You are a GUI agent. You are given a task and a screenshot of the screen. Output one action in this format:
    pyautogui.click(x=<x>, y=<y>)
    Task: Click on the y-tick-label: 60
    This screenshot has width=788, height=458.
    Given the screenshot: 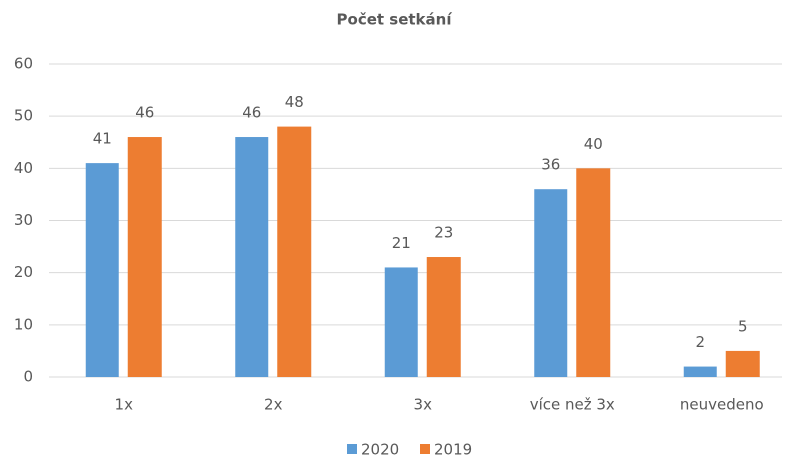 What is the action you would take?
    pyautogui.click(x=23, y=64)
    